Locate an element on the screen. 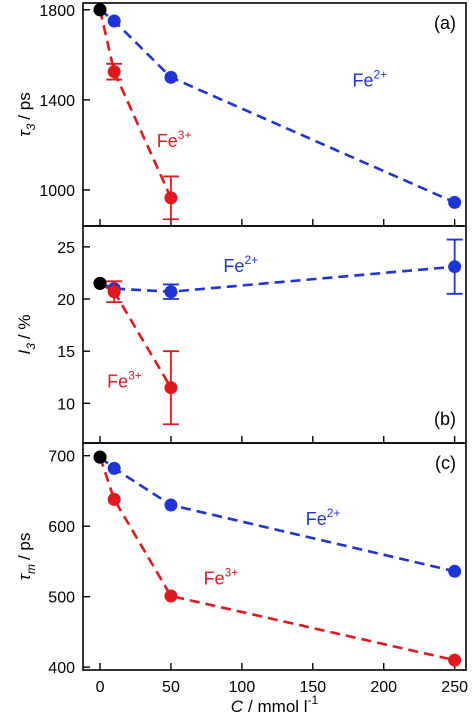  y-tick-label: 500 is located at coordinates (61, 598).